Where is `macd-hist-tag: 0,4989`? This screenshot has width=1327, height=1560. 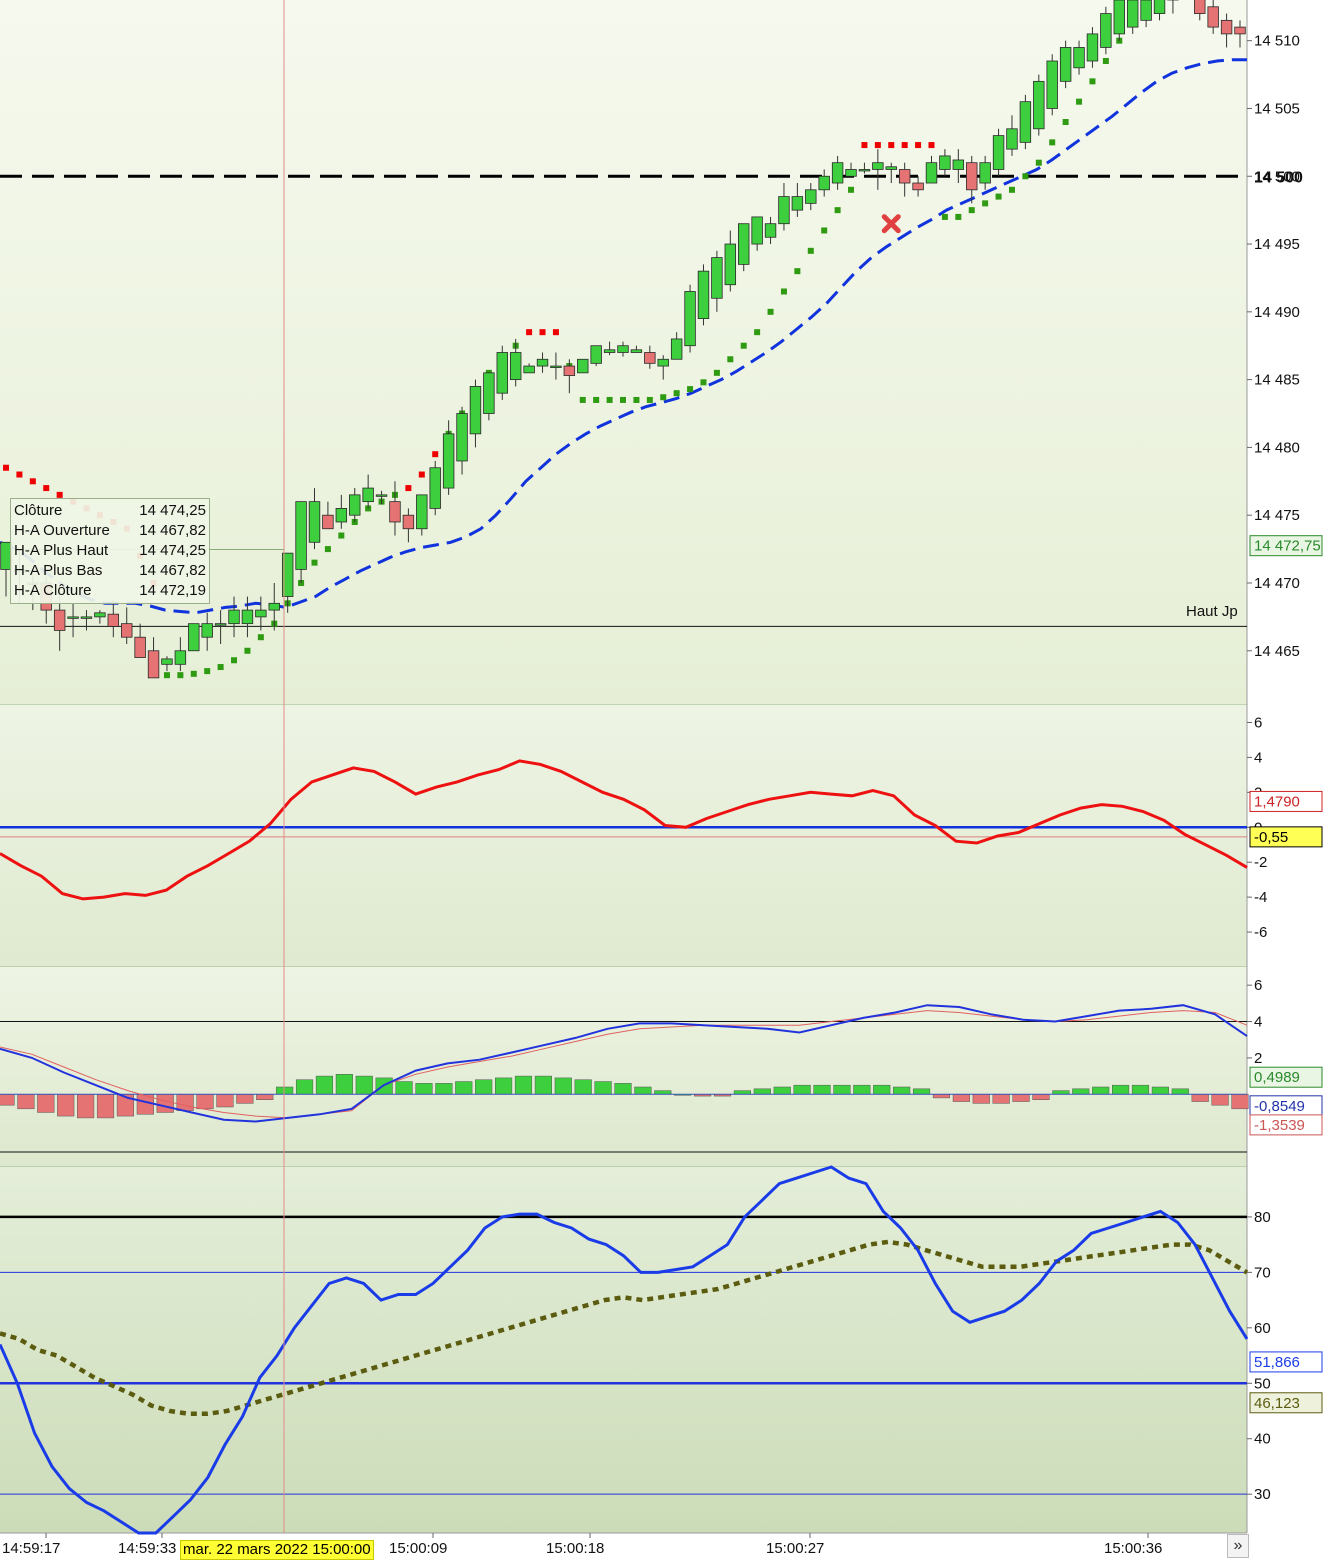 macd-hist-tag: 0,4989 is located at coordinates (1277, 1077).